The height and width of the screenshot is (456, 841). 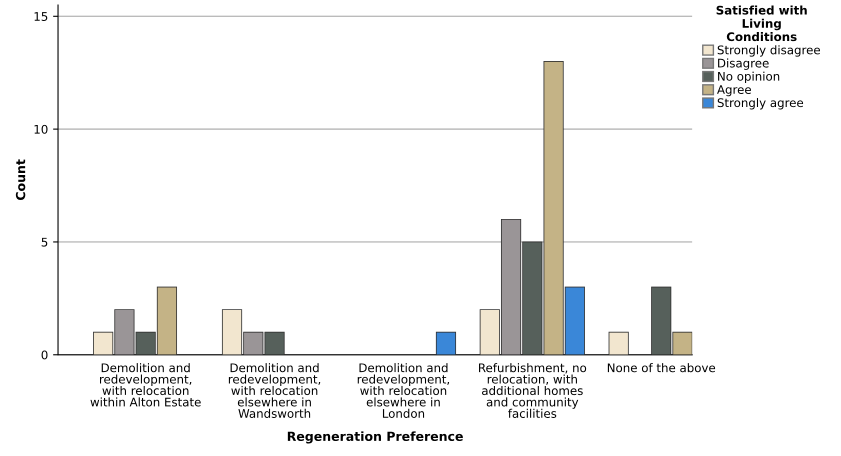 What do you see at coordinates (45, 355) in the screenshot?
I see `y-tick-label: 0` at bounding box center [45, 355].